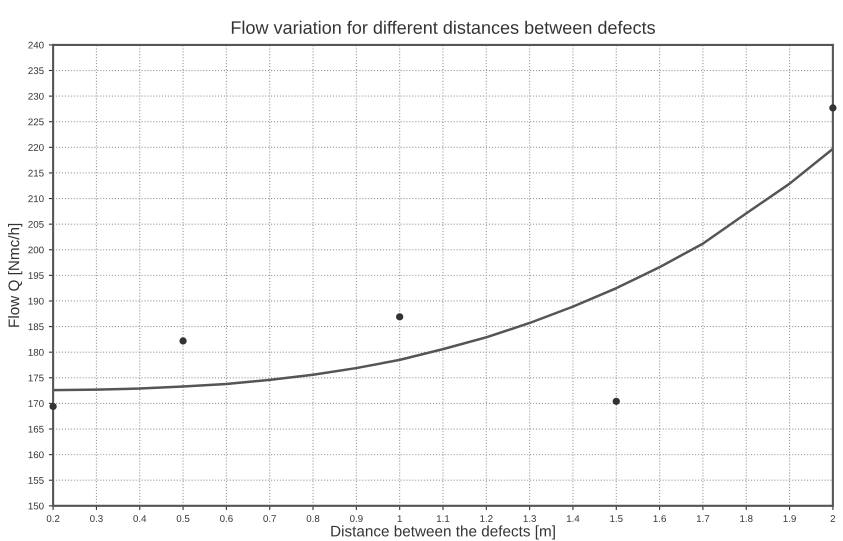 The width and height of the screenshot is (843, 541). What do you see at coordinates (36, 122) in the screenshot?
I see `y-tick-label: 225` at bounding box center [36, 122].